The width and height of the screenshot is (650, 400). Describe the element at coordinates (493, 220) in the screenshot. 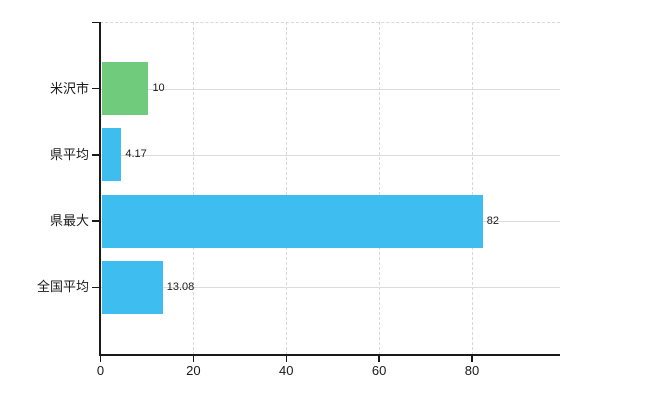

I see `bar-value-label: 82` at that location.